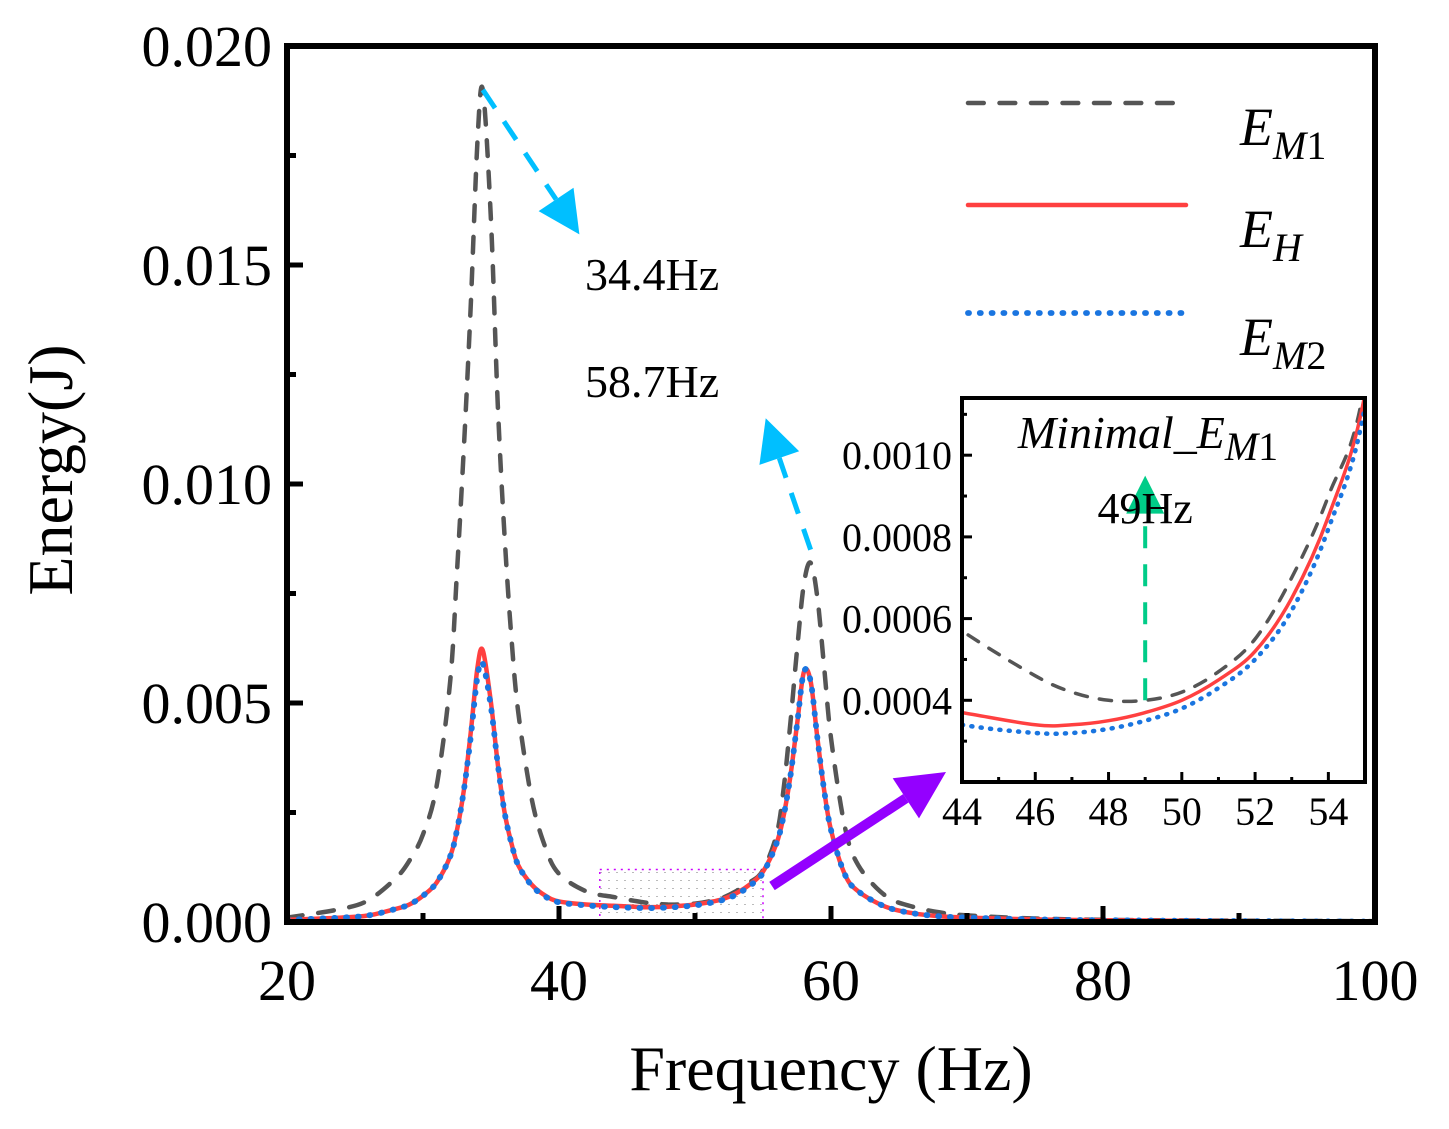 This screenshot has width=1449, height=1129. Describe the element at coordinates (207, 46) in the screenshot. I see `y-tick-label: 0.020` at that location.